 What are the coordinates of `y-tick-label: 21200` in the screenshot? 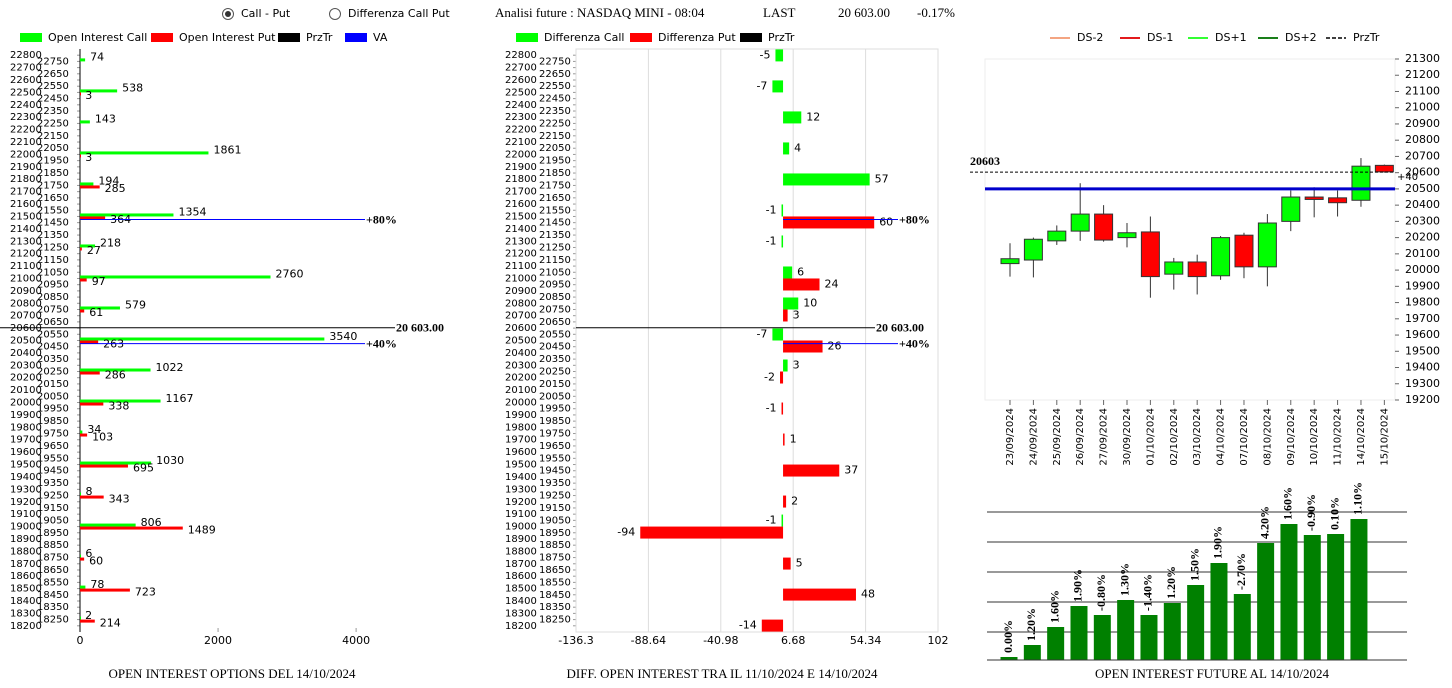 It's located at (1422, 74).